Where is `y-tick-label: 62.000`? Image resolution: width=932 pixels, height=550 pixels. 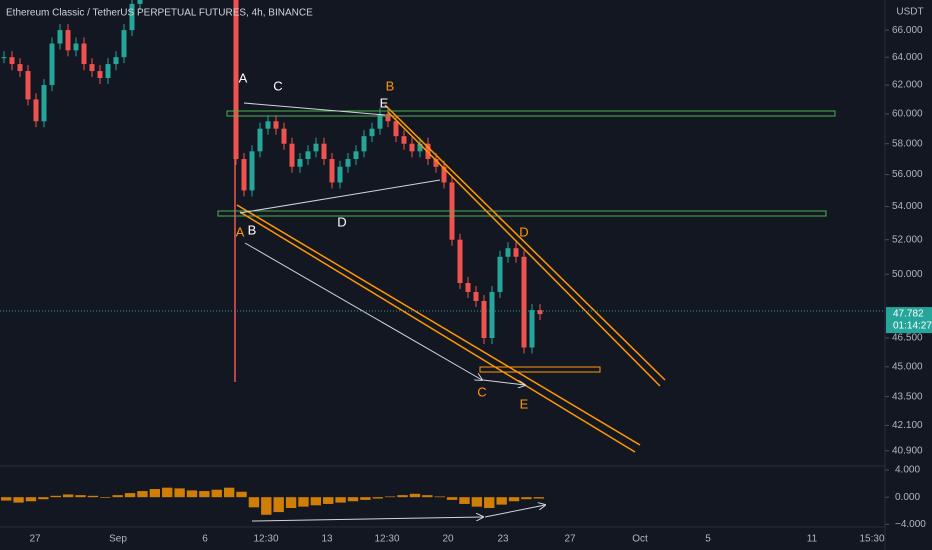
y-tick-label: 62.000 is located at coordinates (907, 85).